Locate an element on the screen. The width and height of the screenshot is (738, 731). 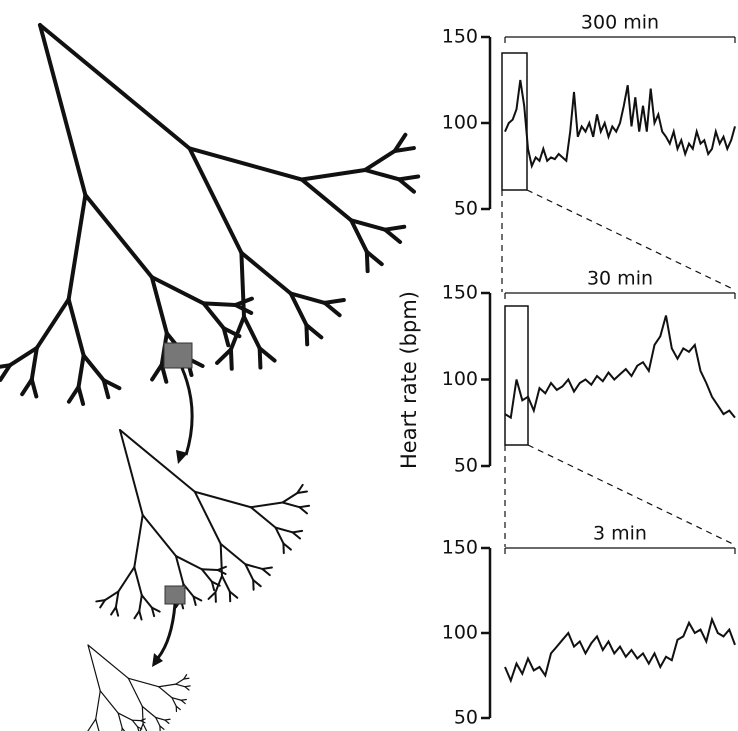
time-span-label: 300 min is located at coordinates (620, 23).